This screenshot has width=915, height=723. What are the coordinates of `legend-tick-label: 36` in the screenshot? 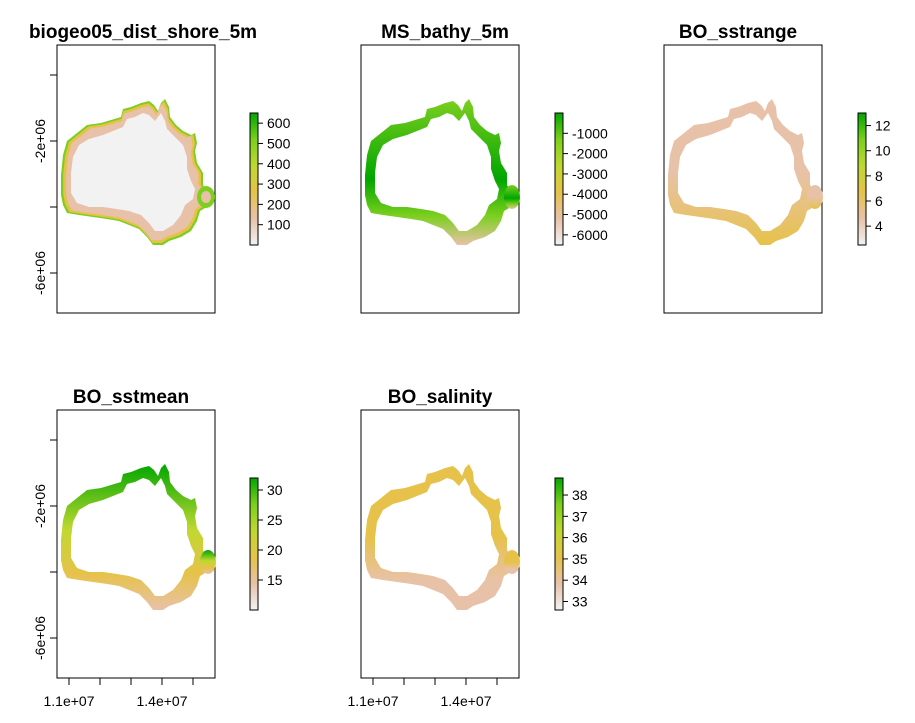 It's located at (580, 538).